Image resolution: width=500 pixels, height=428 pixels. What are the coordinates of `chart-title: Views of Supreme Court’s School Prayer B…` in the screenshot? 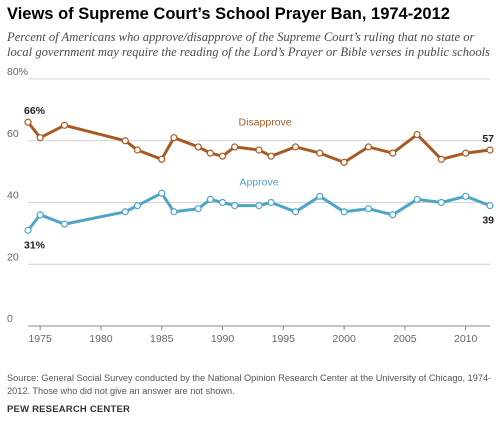 It's located at (228, 14).